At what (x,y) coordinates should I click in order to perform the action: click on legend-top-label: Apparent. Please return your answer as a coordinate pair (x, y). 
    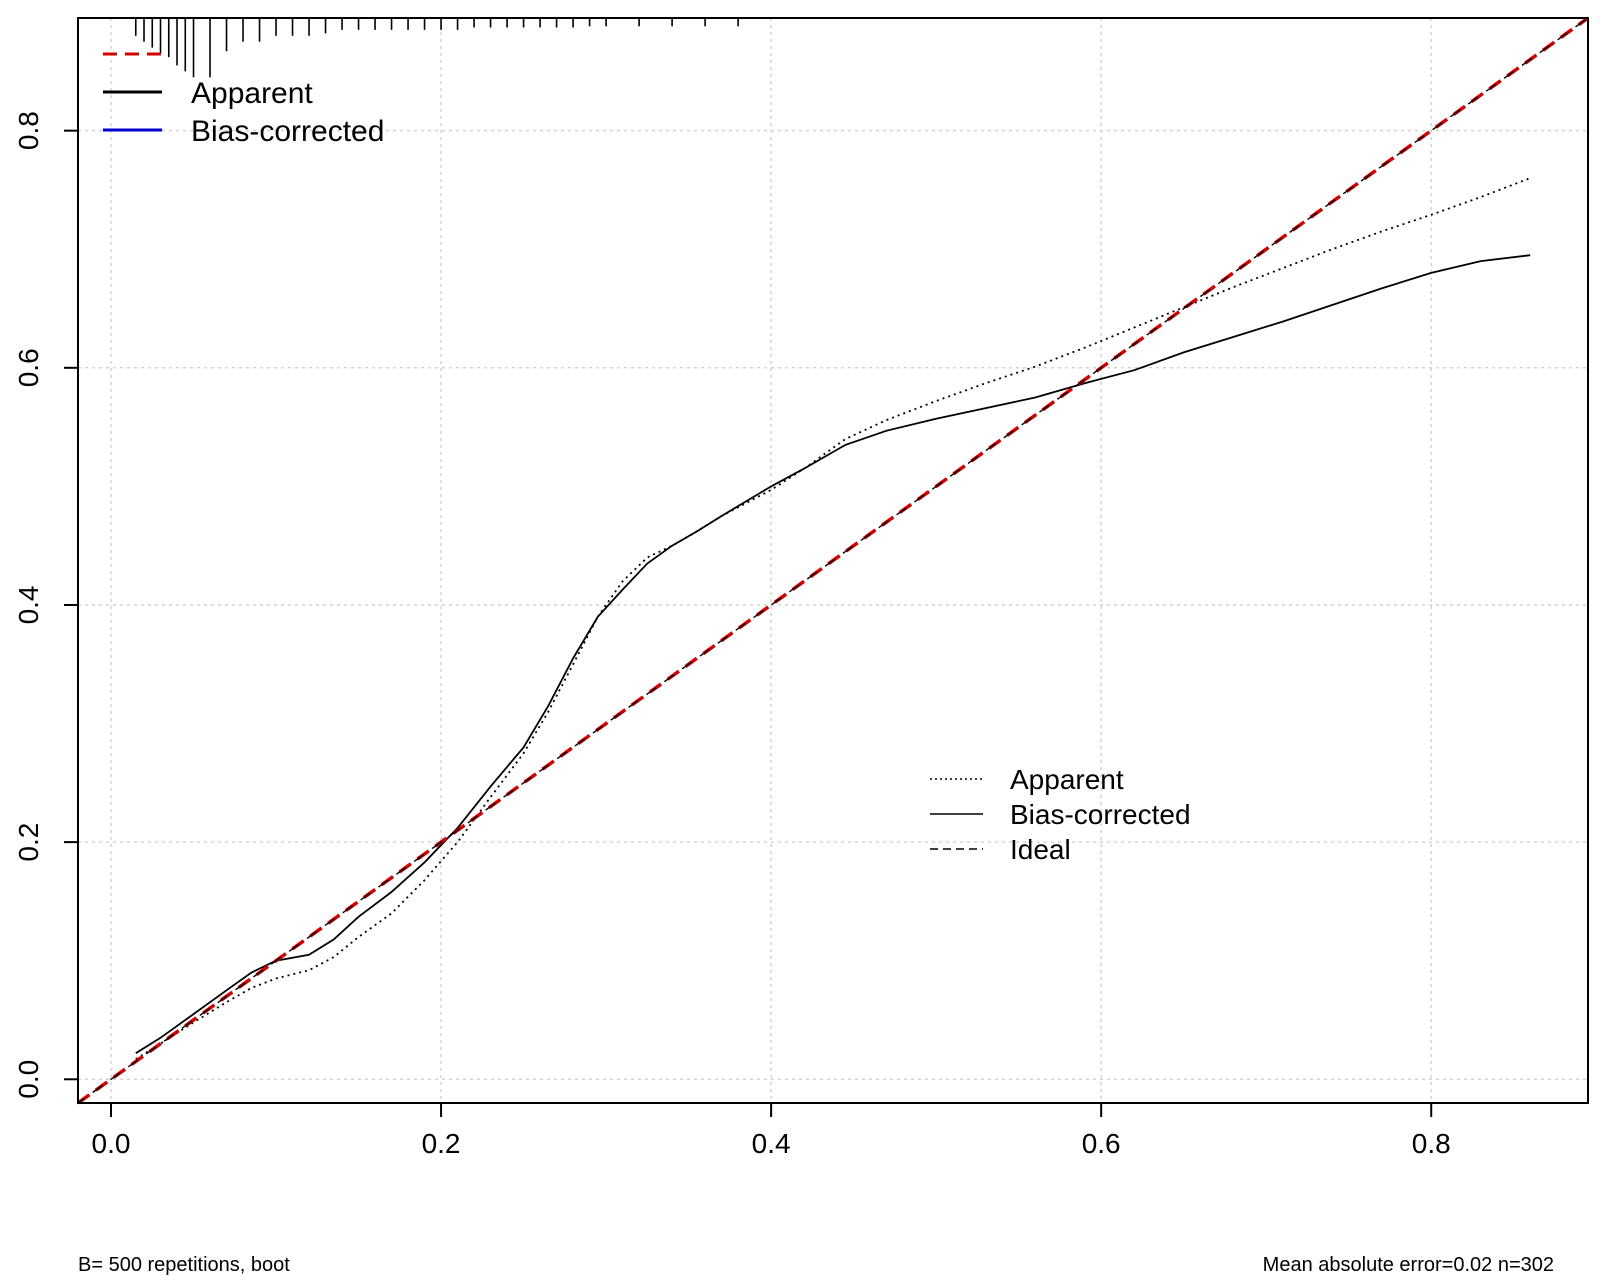
    Looking at the image, I should click on (252, 93).